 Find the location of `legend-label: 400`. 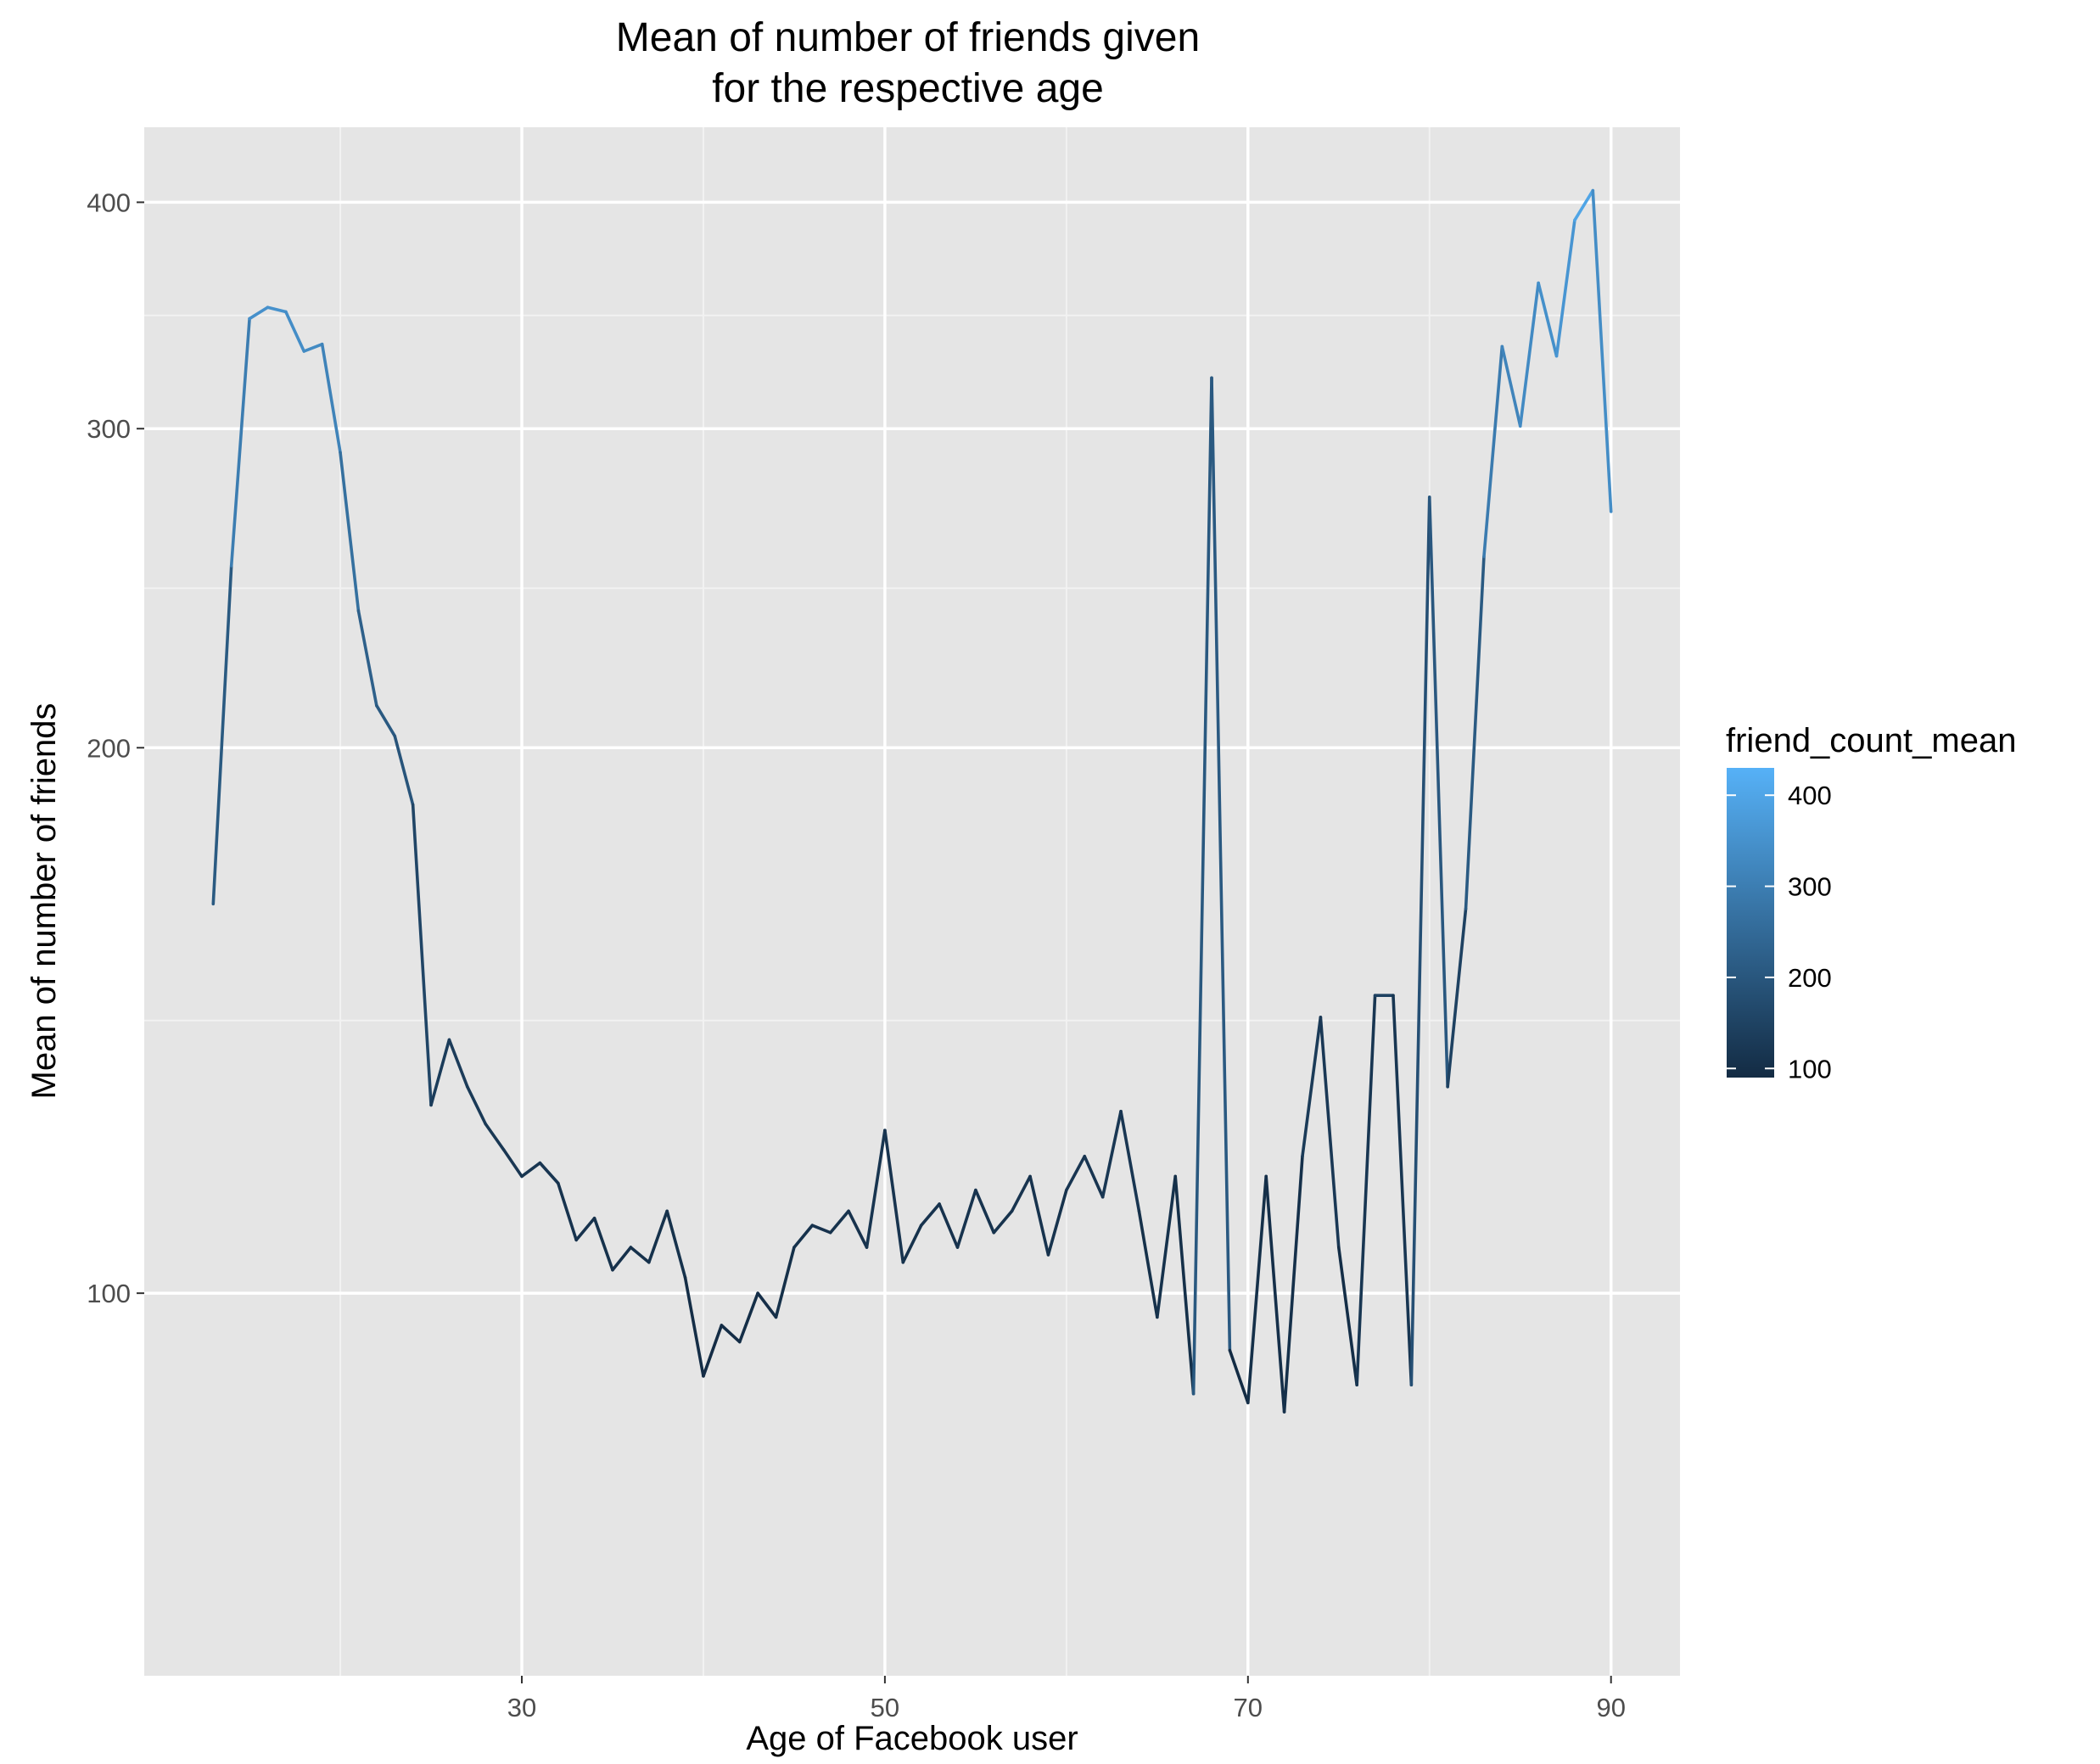

legend-label: 400 is located at coordinates (1810, 795).